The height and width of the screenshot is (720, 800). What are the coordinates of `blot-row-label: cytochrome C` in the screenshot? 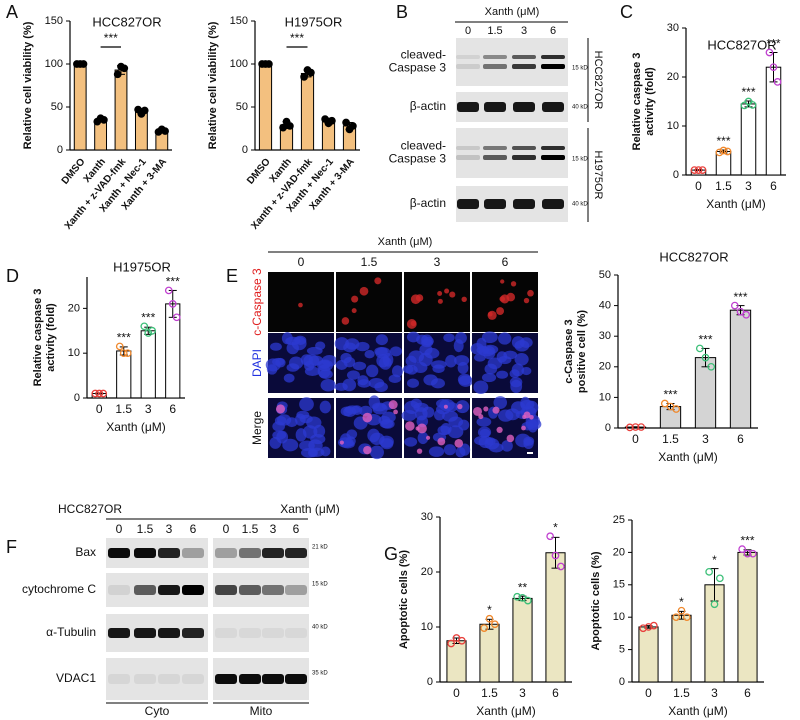 It's located at (59, 589).